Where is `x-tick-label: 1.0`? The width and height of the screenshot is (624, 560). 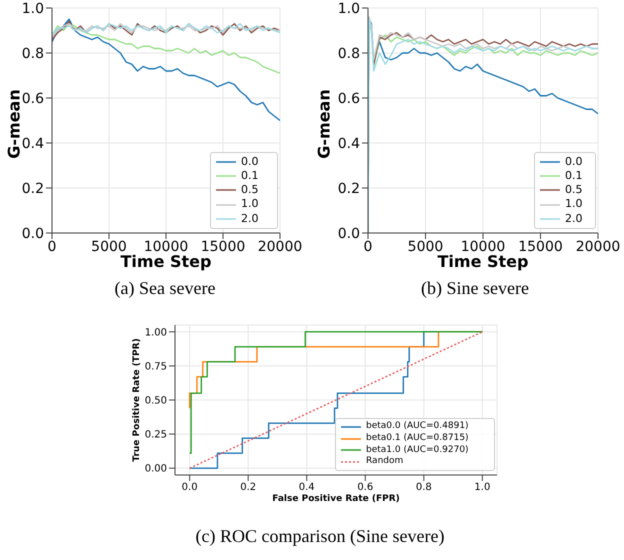 x-tick-label: 1.0 is located at coordinates (482, 488).